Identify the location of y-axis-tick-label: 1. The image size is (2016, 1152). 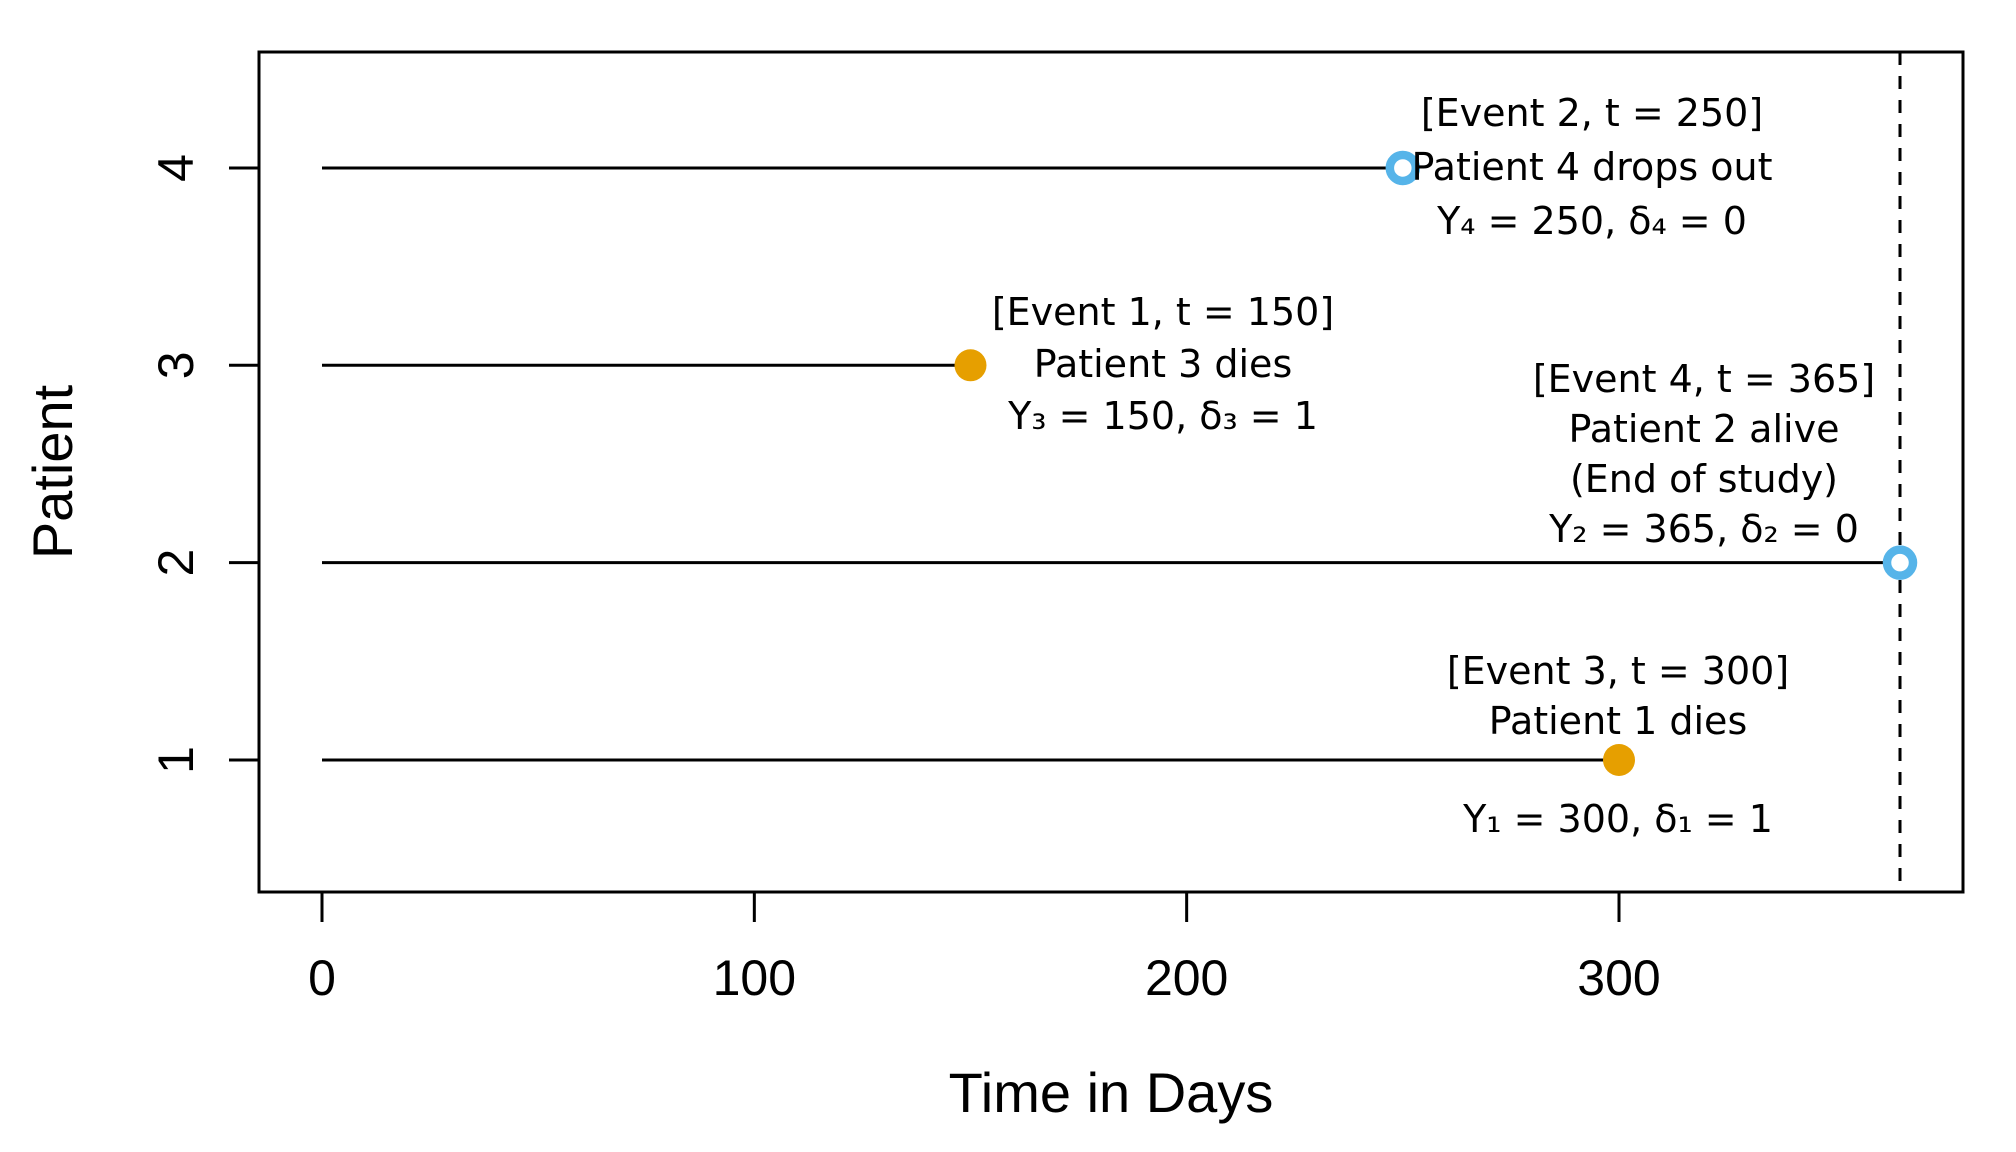
(176, 760).